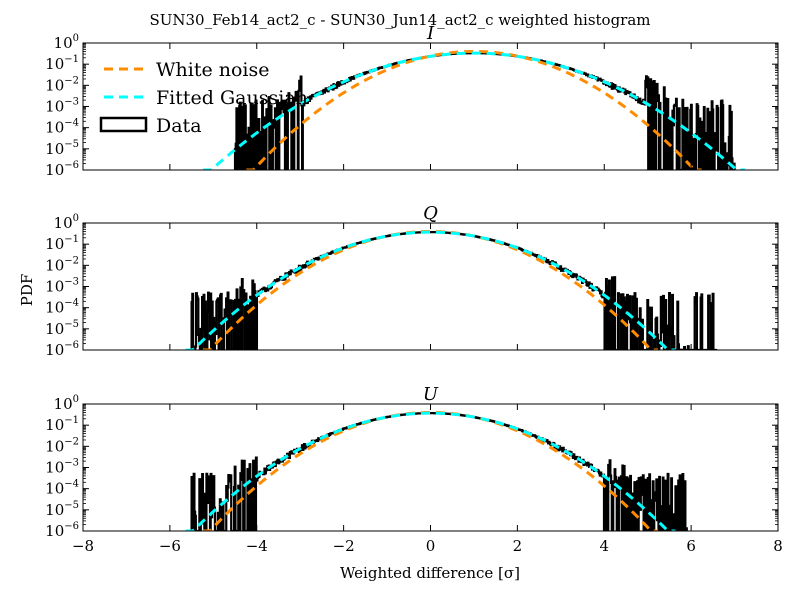 The width and height of the screenshot is (800, 600). What do you see at coordinates (62, 148) in the screenshot?
I see `y-tick-label-0-1: 10⁻⁵` at bounding box center [62, 148].